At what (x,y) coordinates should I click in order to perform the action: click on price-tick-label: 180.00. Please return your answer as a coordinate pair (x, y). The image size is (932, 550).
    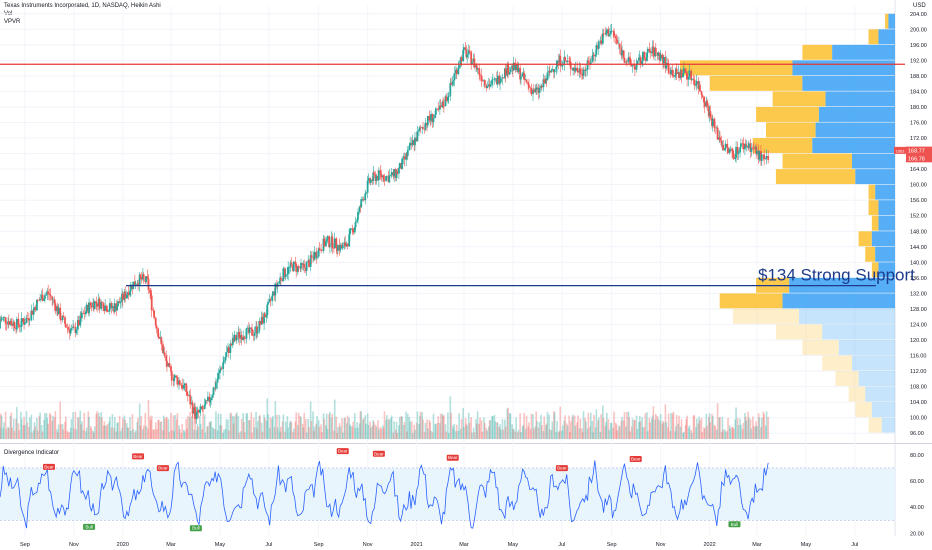
    Looking at the image, I should click on (918, 108).